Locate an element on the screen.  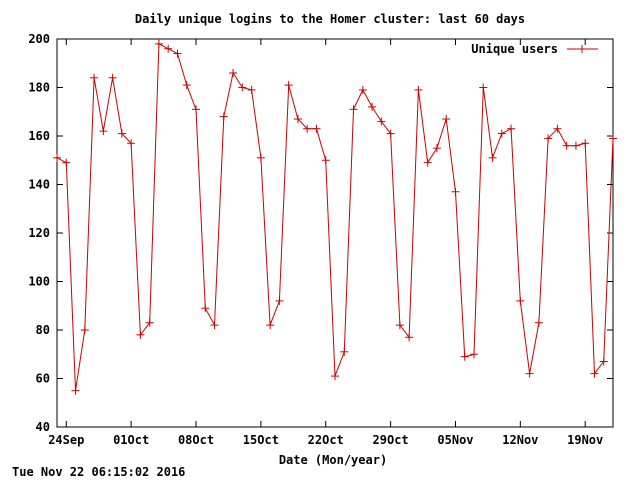
y-tick-label: 140 is located at coordinates (39, 185).